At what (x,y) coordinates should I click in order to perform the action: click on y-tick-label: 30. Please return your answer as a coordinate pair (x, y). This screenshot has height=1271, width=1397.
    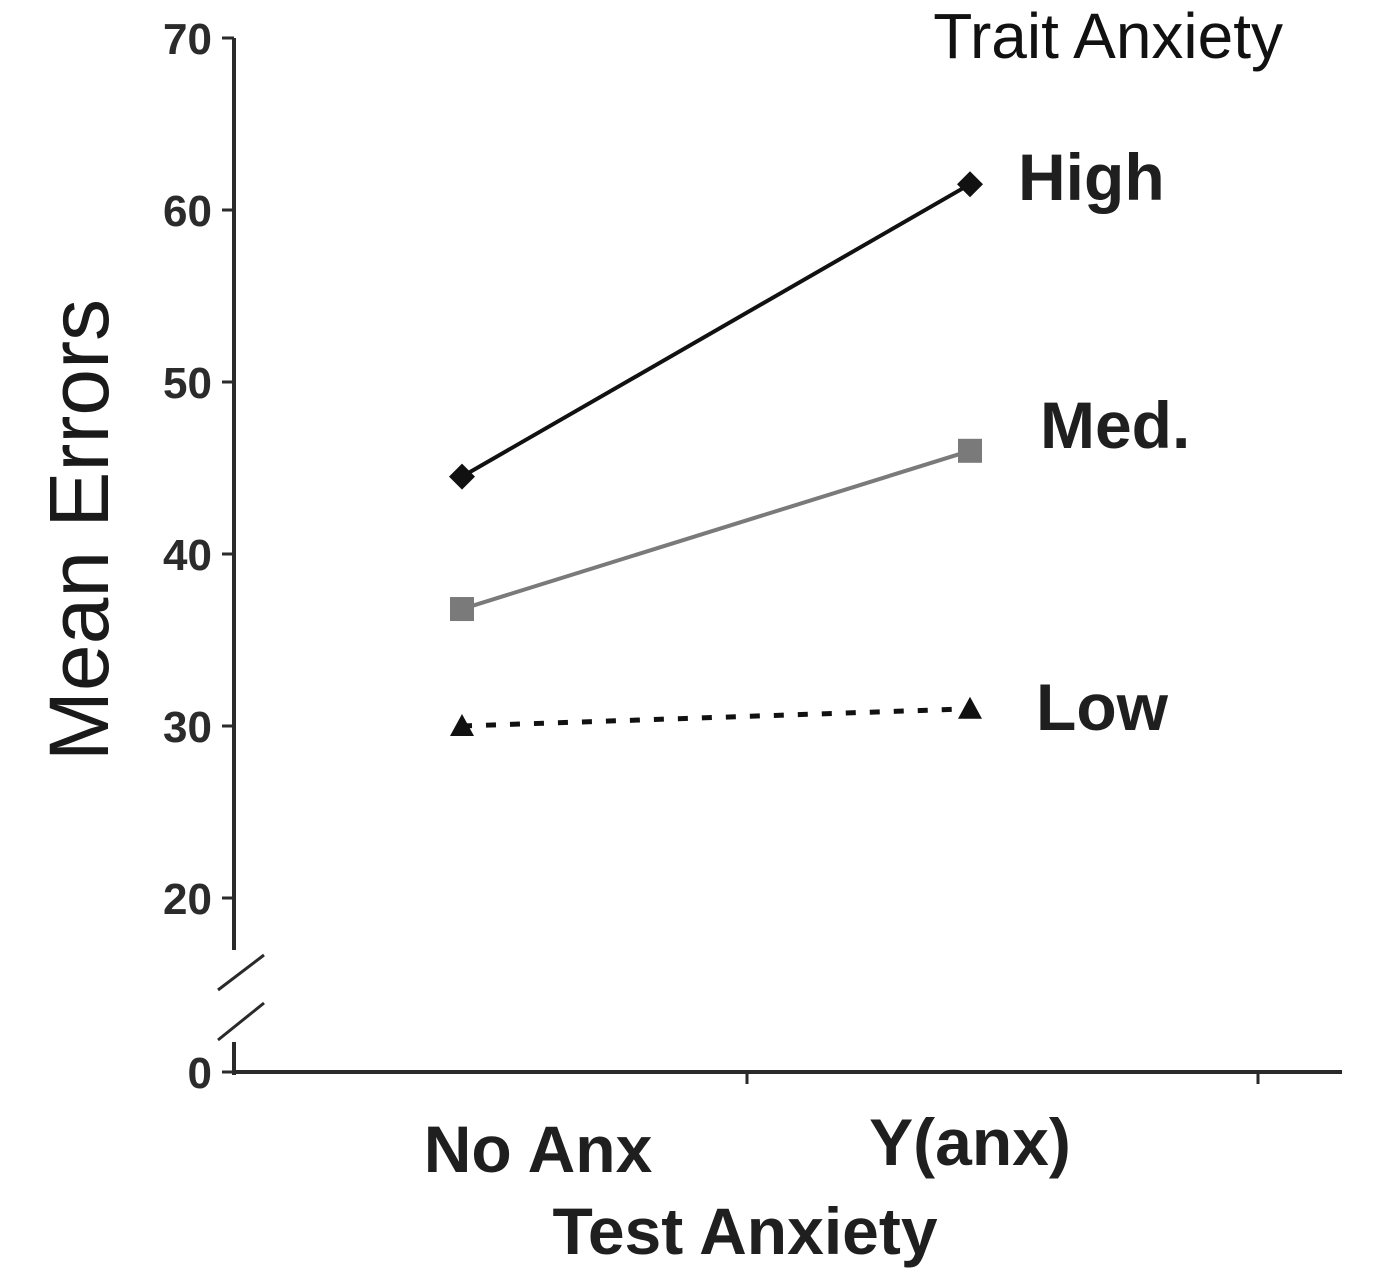
    Looking at the image, I should click on (187, 727).